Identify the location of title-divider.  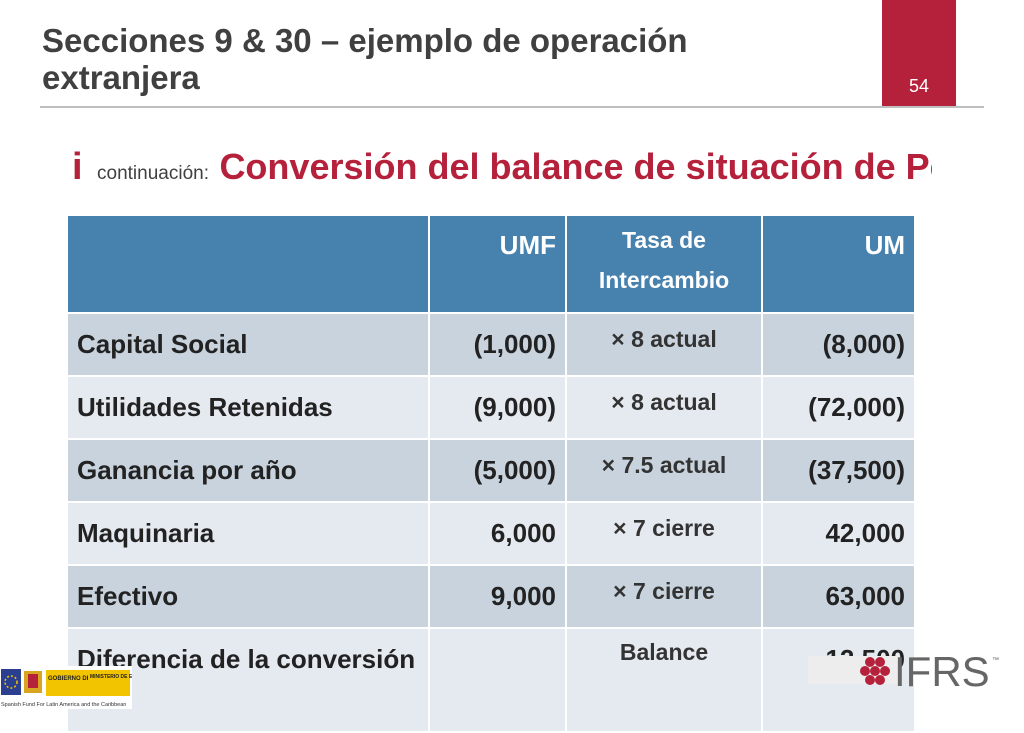
(512, 107).